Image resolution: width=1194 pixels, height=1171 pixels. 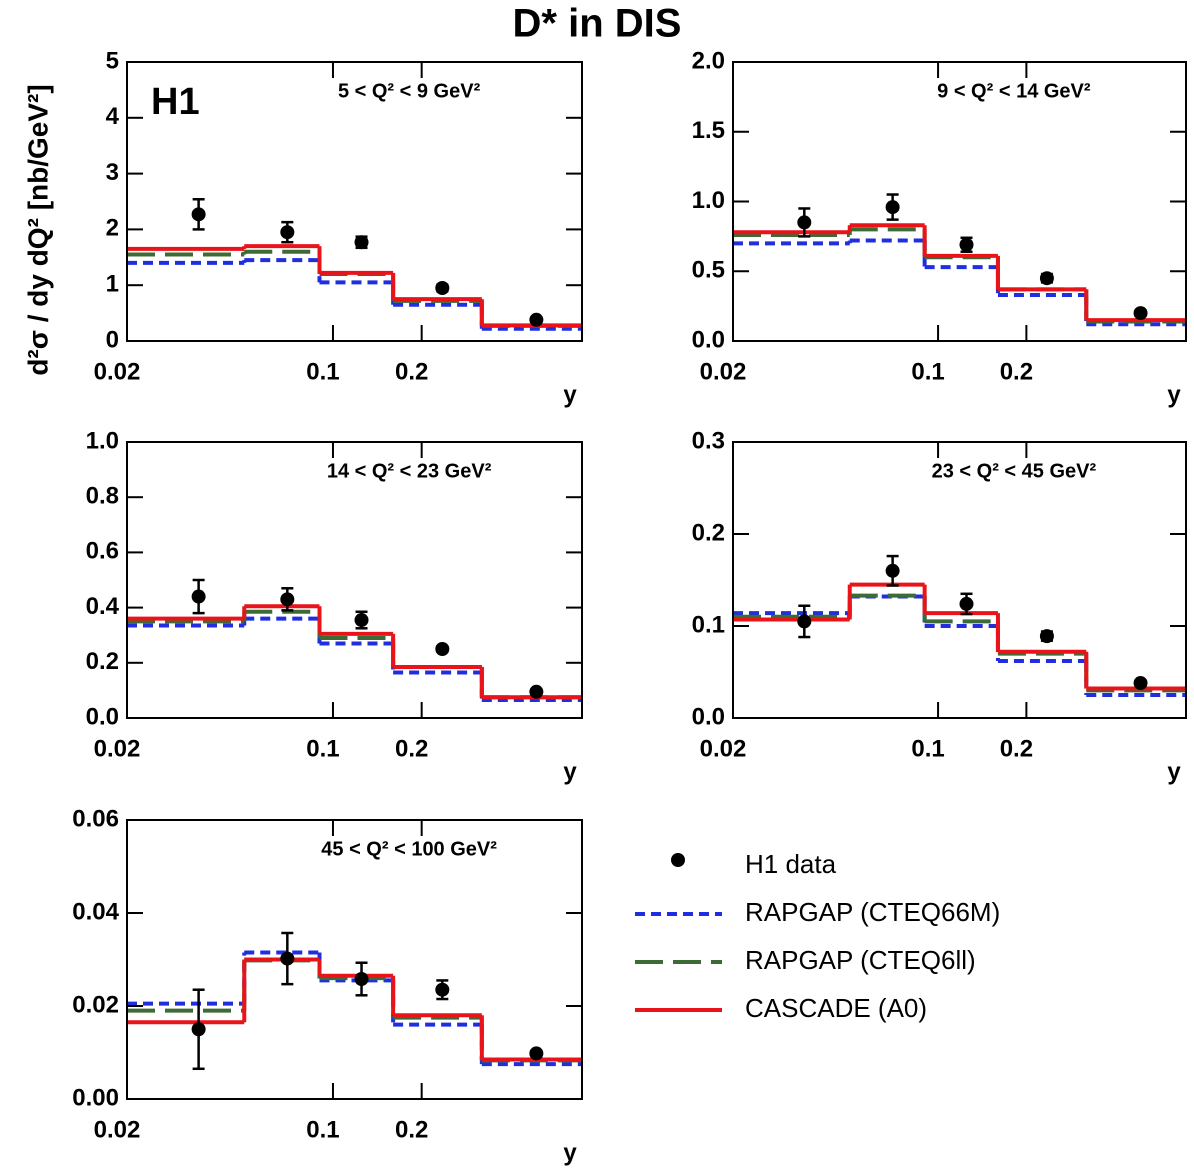 What do you see at coordinates (791, 864) in the screenshot?
I see `legend-label: H1 data` at bounding box center [791, 864].